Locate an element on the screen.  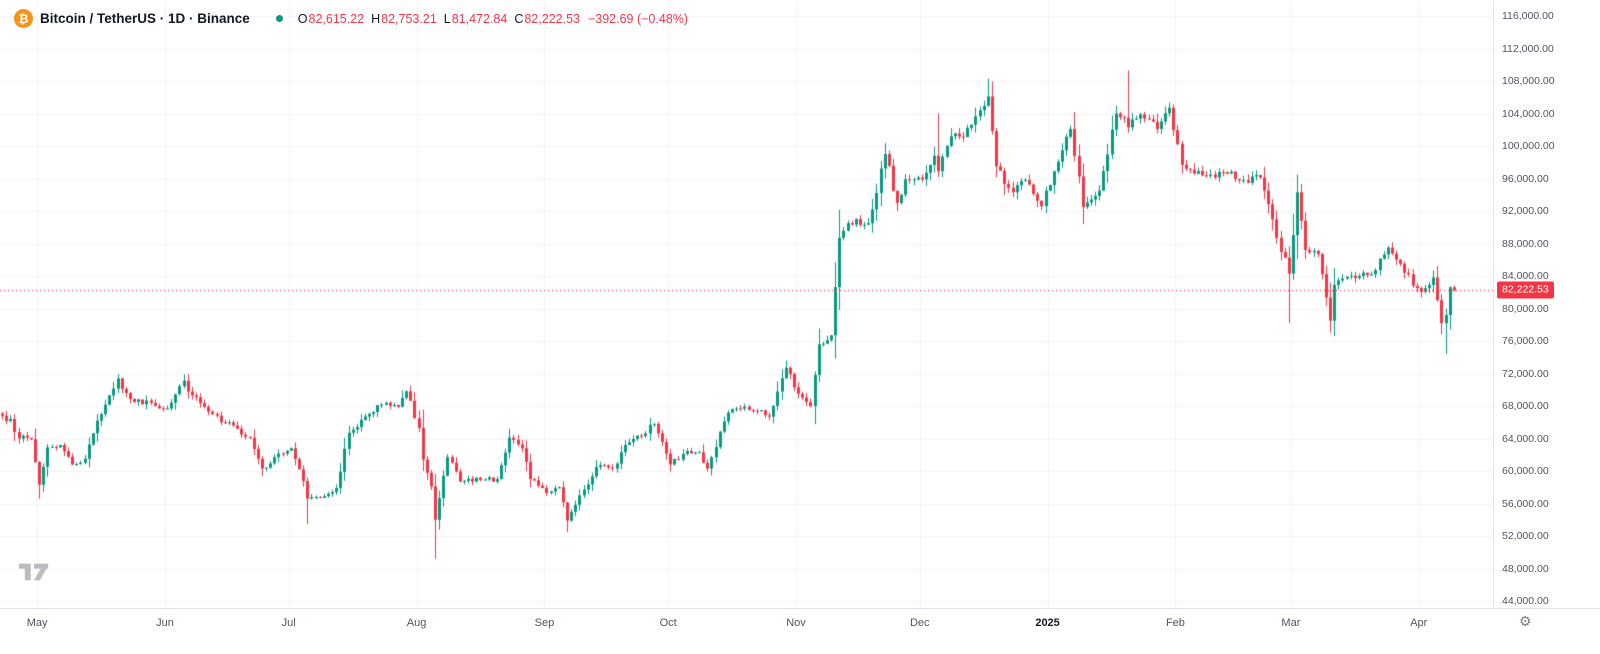
time-axis-label: Nov is located at coordinates (796, 623).